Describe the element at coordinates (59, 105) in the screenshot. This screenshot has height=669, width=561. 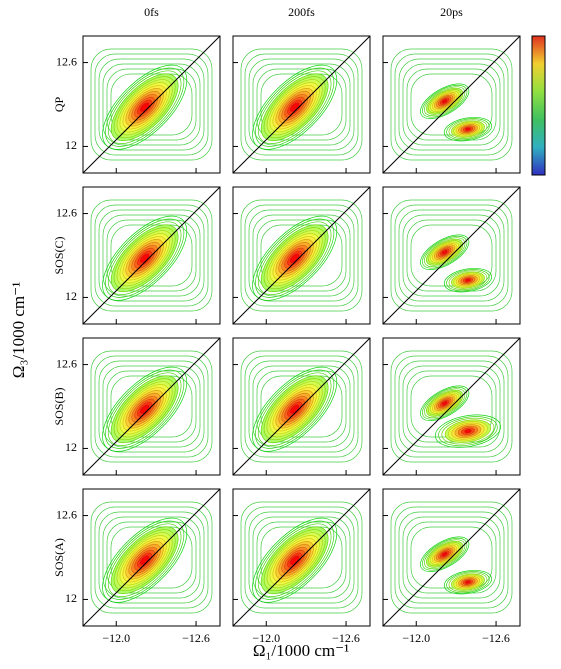
I see `row-label: QP` at that location.